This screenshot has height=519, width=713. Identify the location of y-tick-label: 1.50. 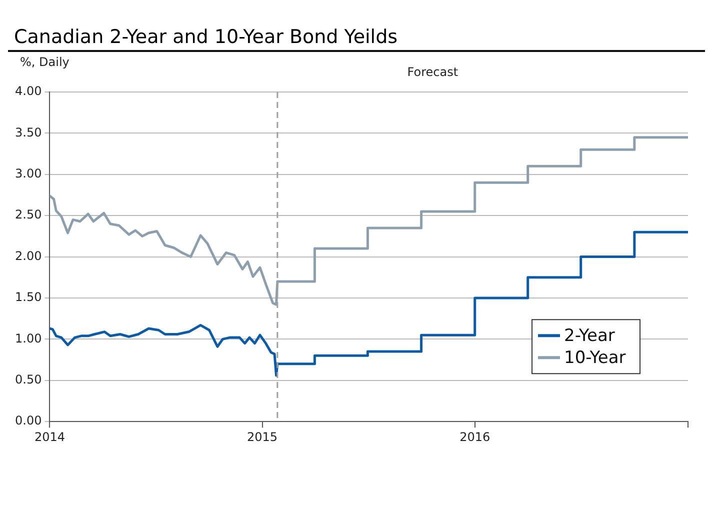
(28, 297).